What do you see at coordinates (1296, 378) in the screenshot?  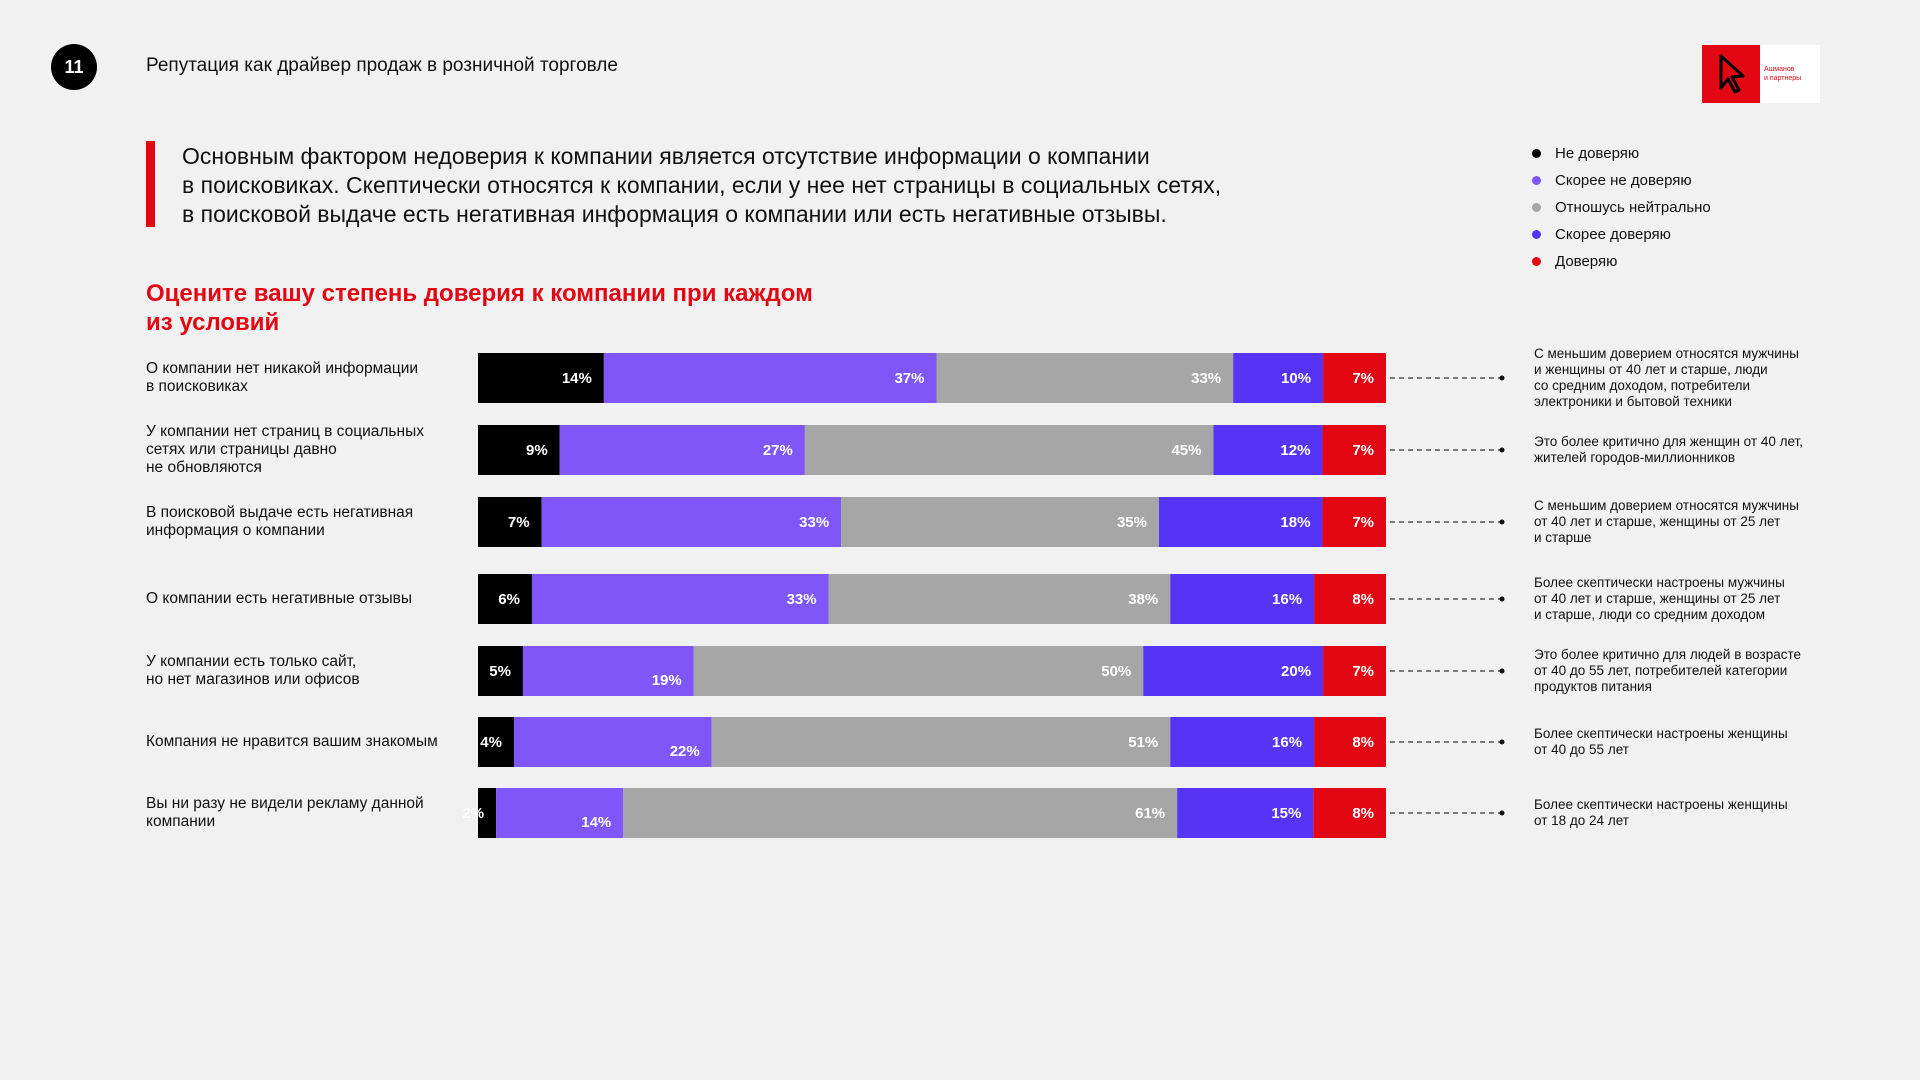 I see `bar-value-label: 10%` at bounding box center [1296, 378].